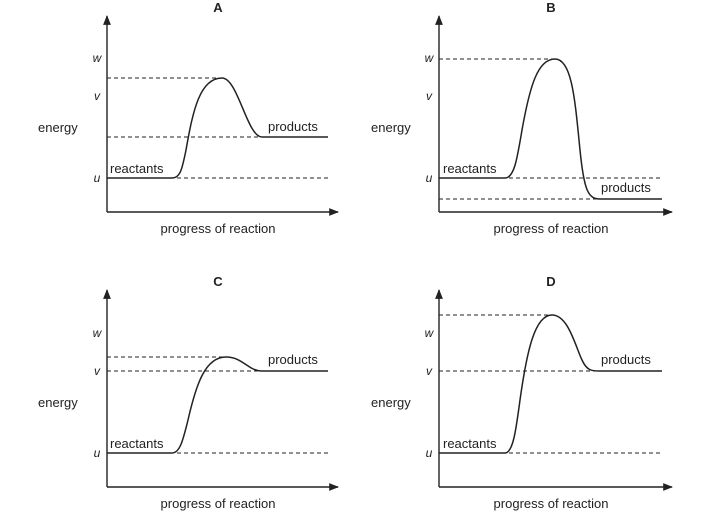 The height and width of the screenshot is (517, 717). I want to click on graph-title: C, so click(218, 281).